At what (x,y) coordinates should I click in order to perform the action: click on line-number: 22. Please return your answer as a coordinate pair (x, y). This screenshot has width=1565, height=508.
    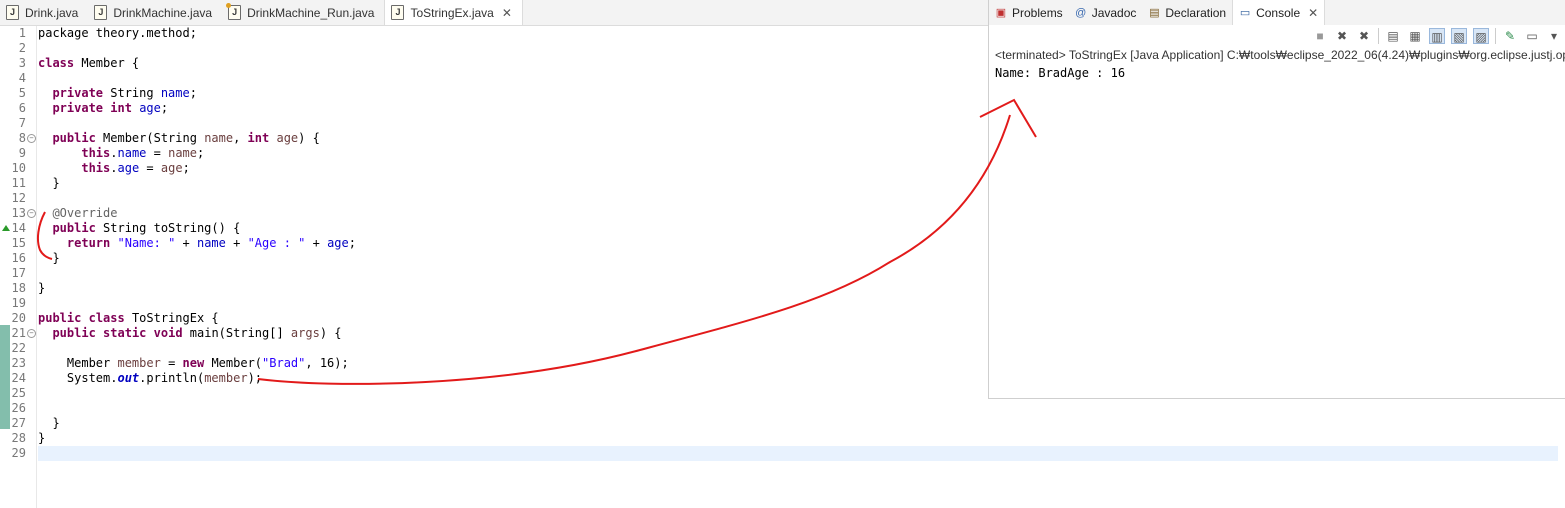
    Looking at the image, I should click on (18, 348).